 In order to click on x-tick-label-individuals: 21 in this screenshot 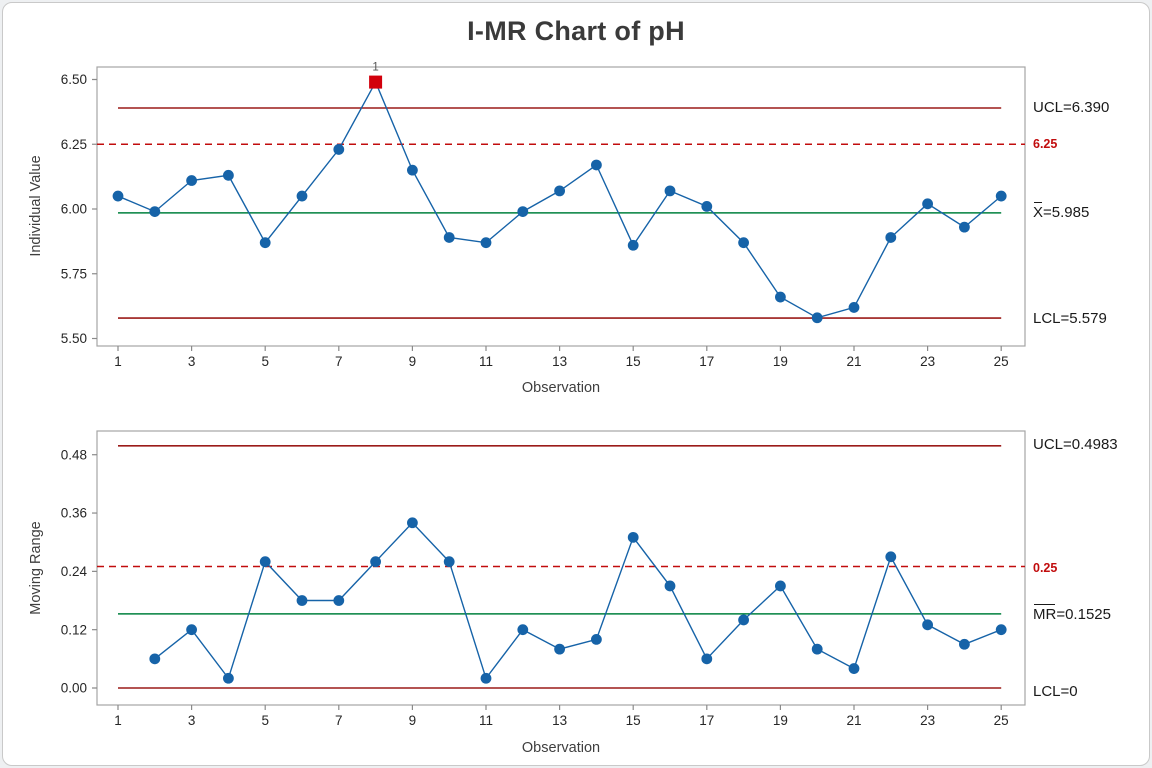, I will do `click(853, 361)`.